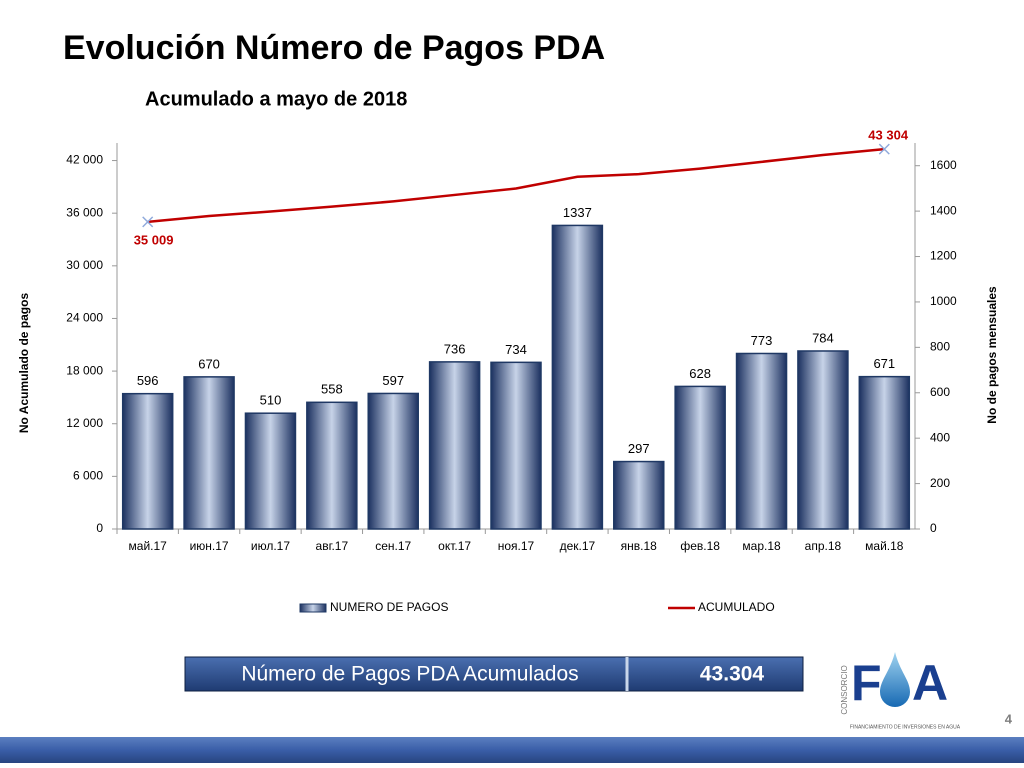 This screenshot has width=1024, height=768. I want to click on bar-value-label: 670, so click(209, 363).